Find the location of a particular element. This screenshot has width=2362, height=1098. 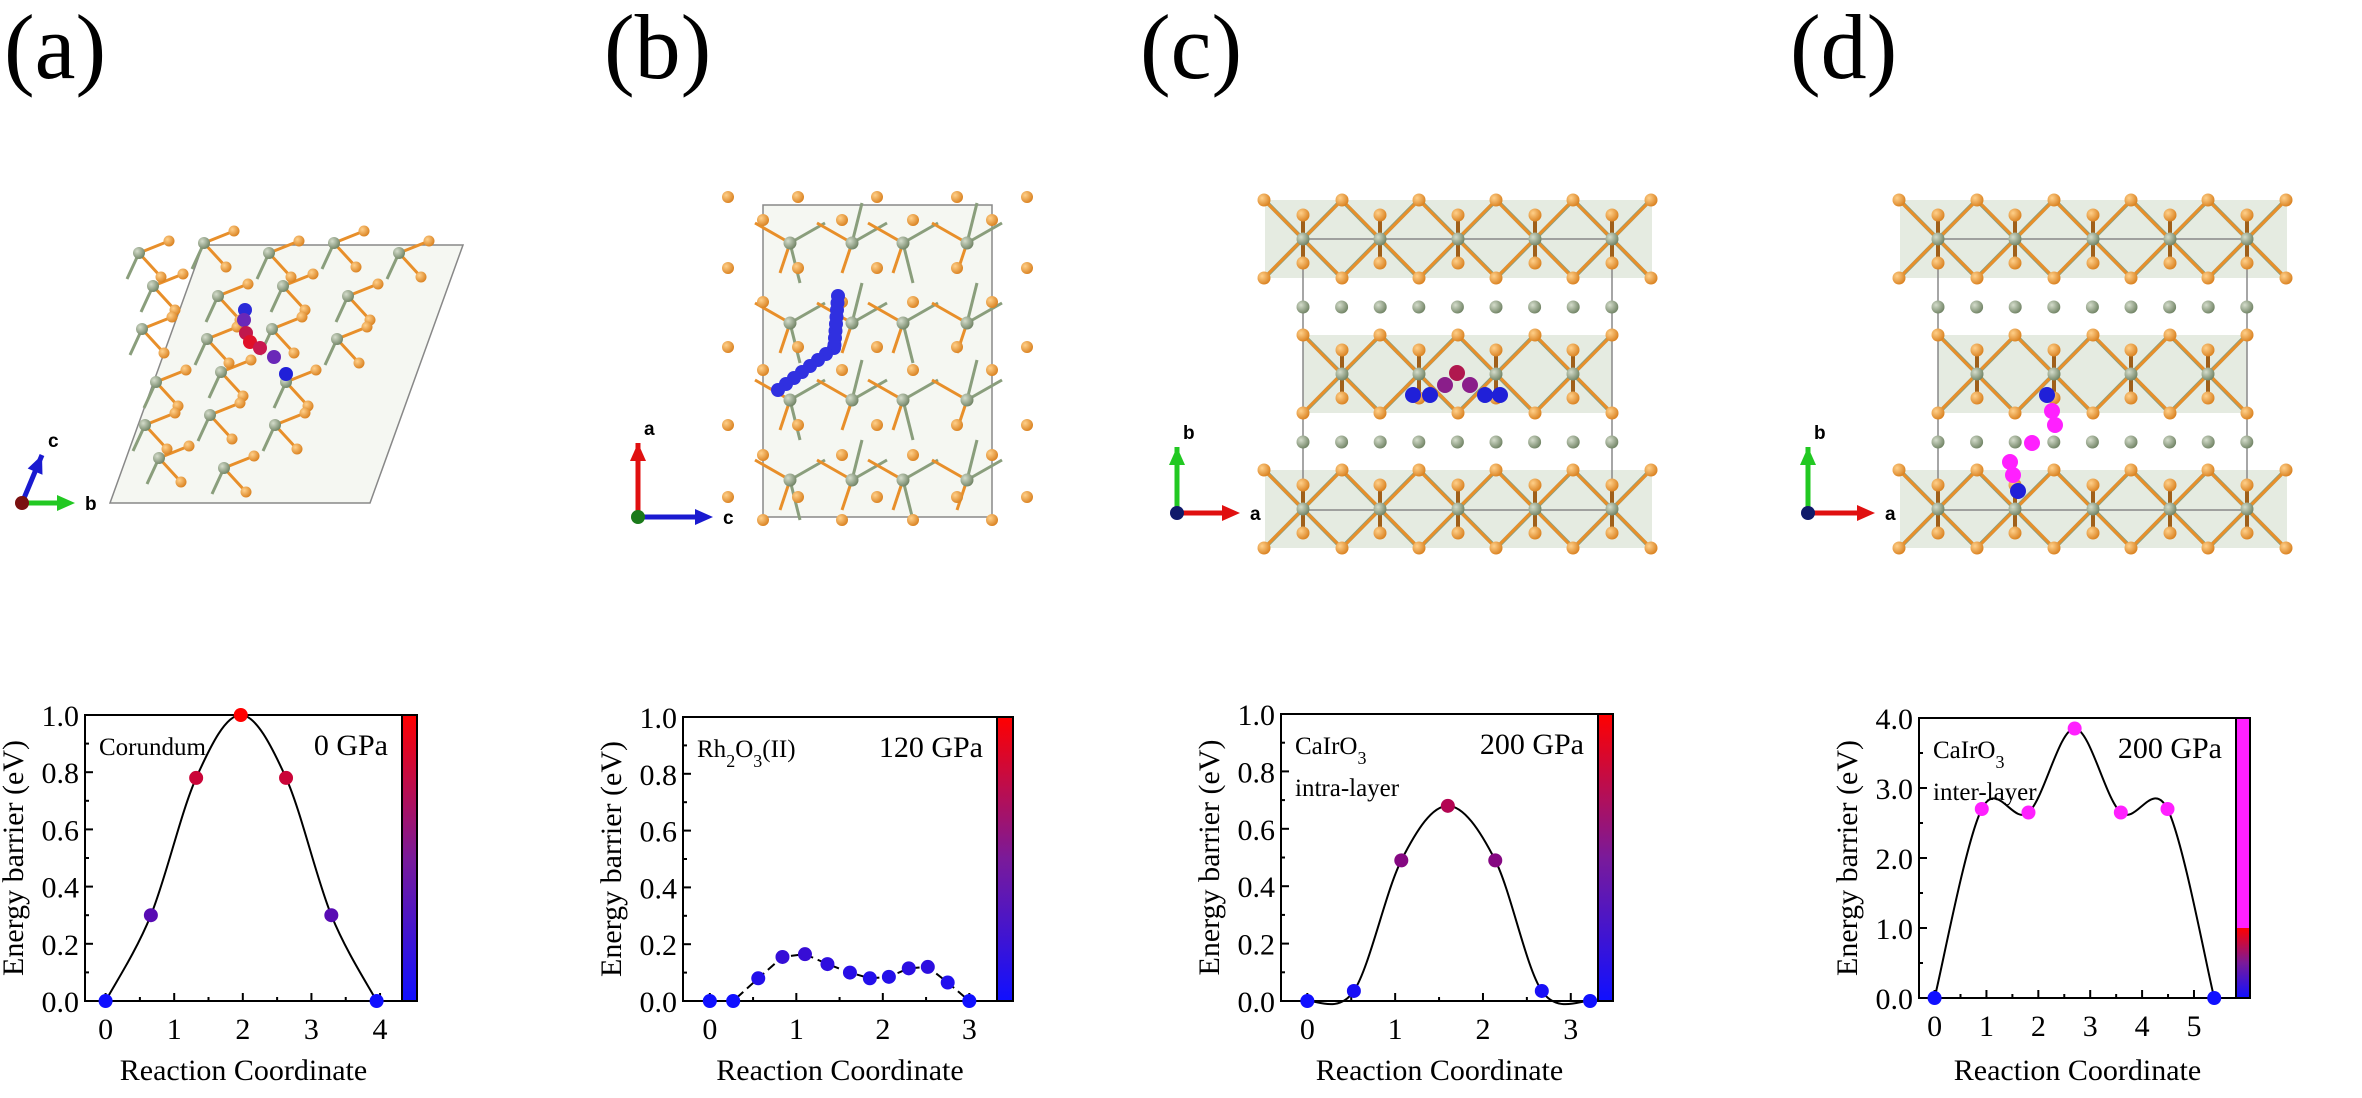

y-tick-label: 0.0 is located at coordinates (659, 1002).